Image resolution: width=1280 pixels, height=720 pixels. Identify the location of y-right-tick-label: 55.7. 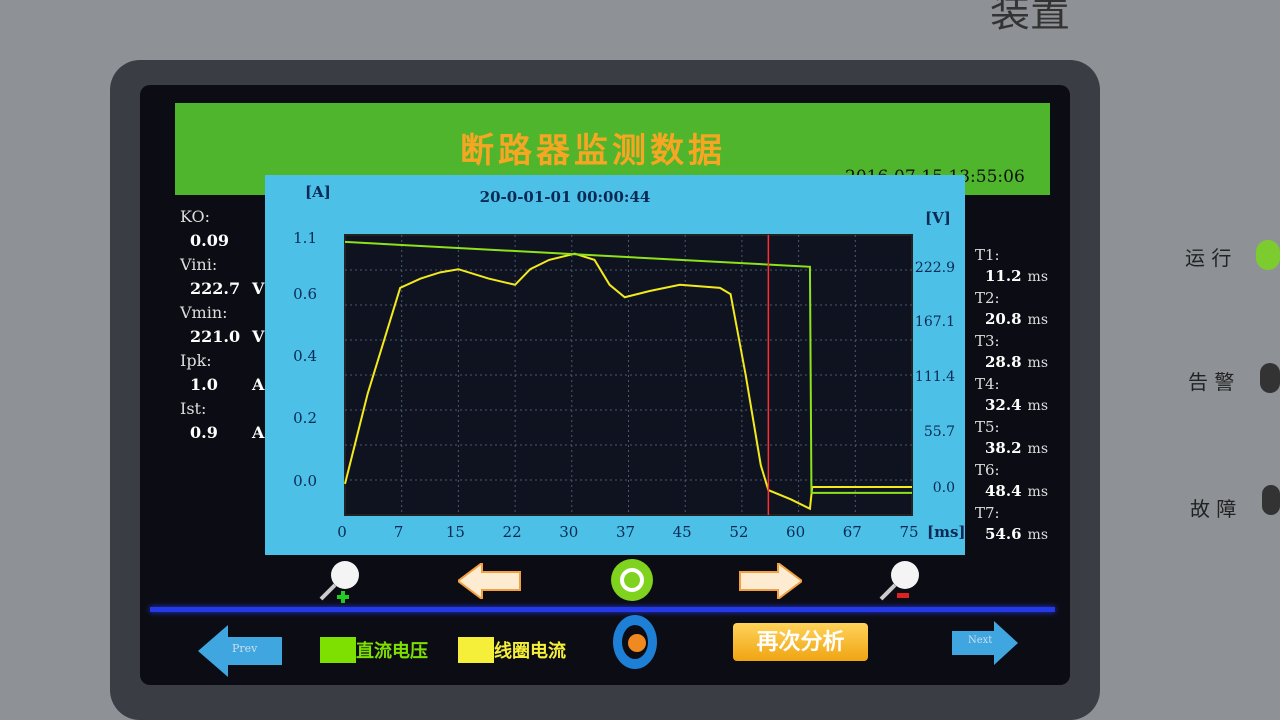
(939, 432).